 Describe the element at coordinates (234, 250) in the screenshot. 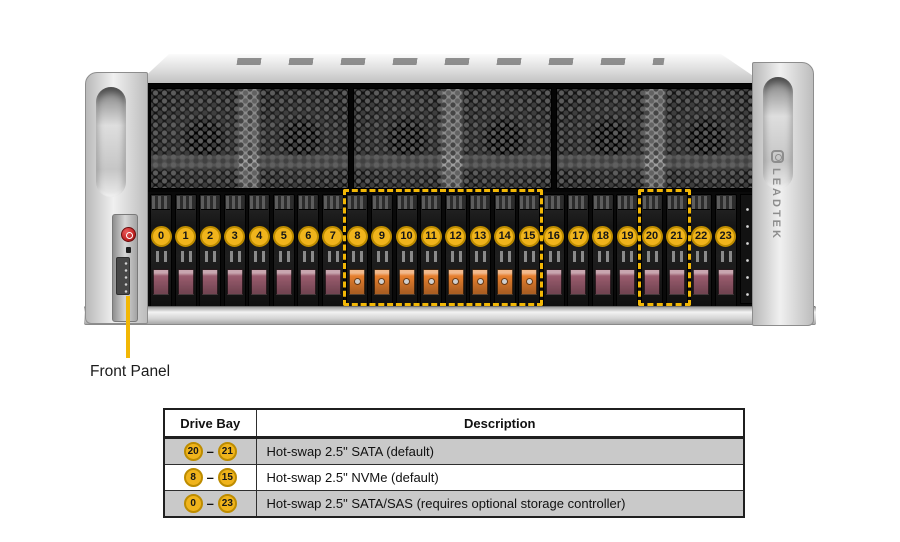

I see `drive-bay-tray: 3` at that location.